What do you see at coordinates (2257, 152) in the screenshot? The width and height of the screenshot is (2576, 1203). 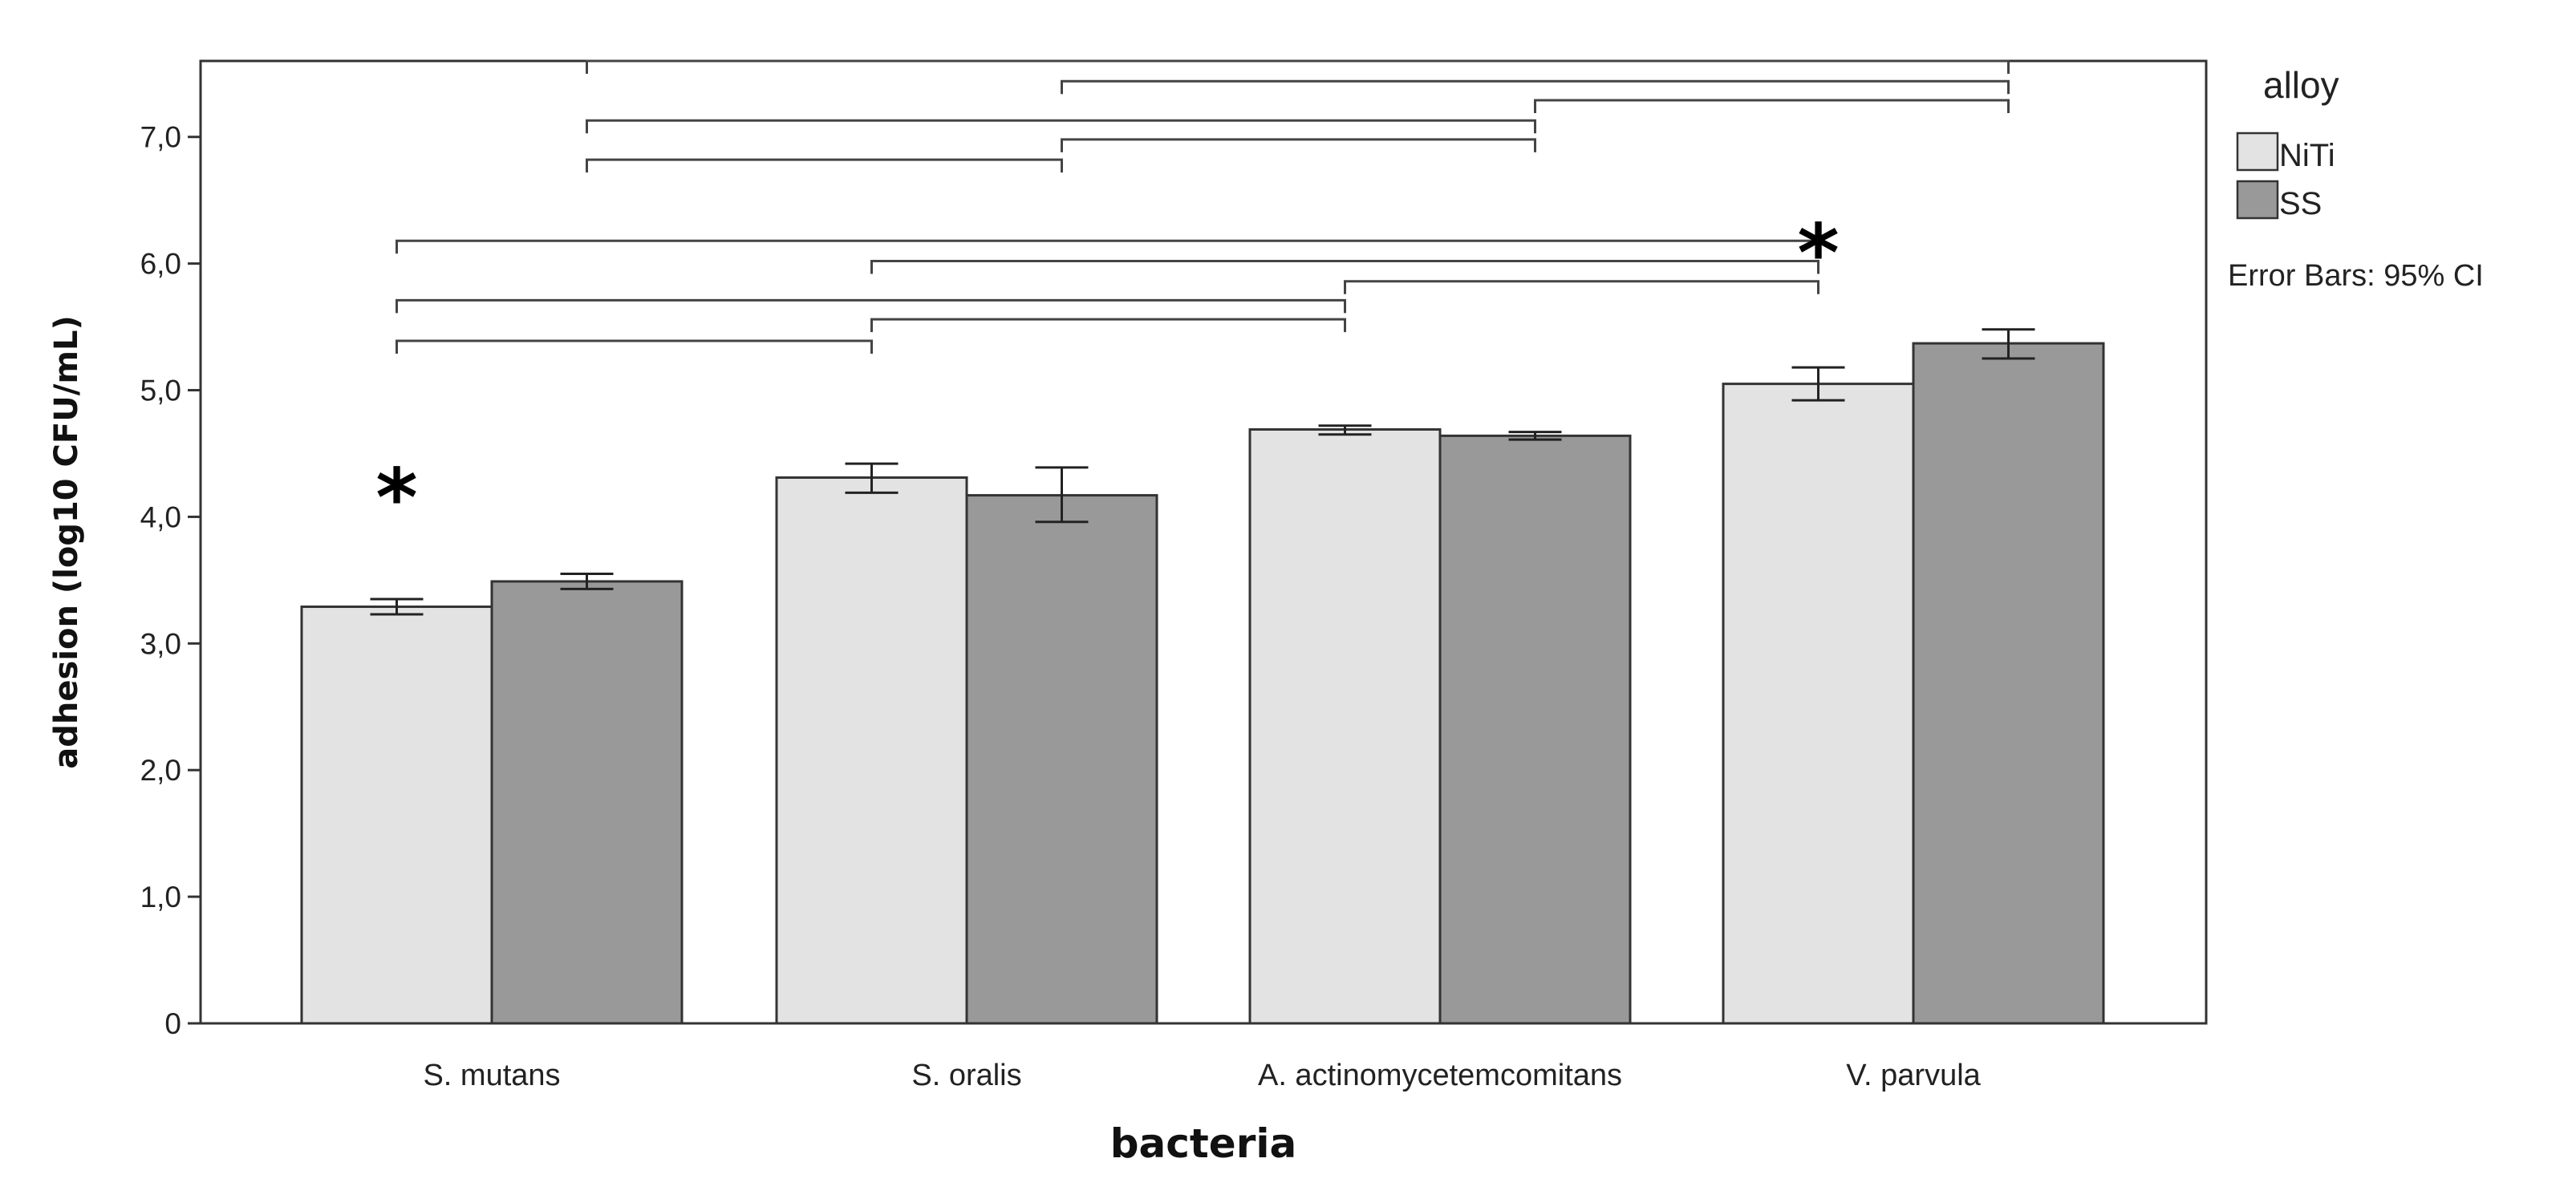 I see `legend-swatch-niti` at bounding box center [2257, 152].